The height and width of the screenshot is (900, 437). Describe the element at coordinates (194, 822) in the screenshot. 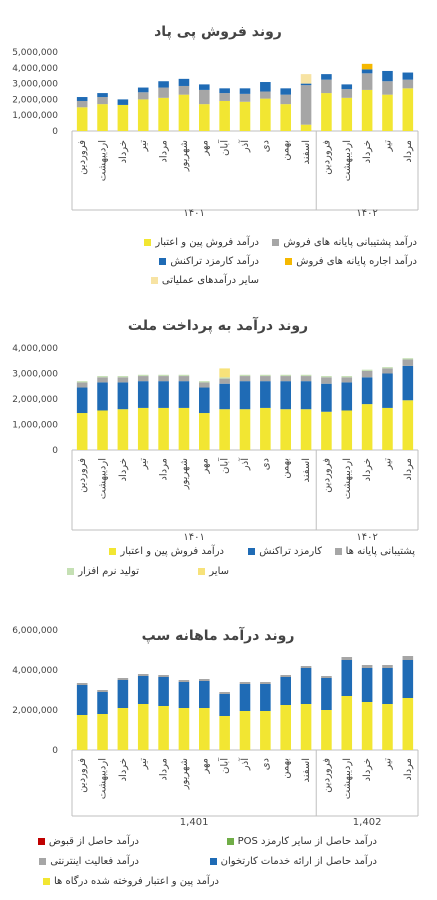

I see `group-label: 1,401` at that location.